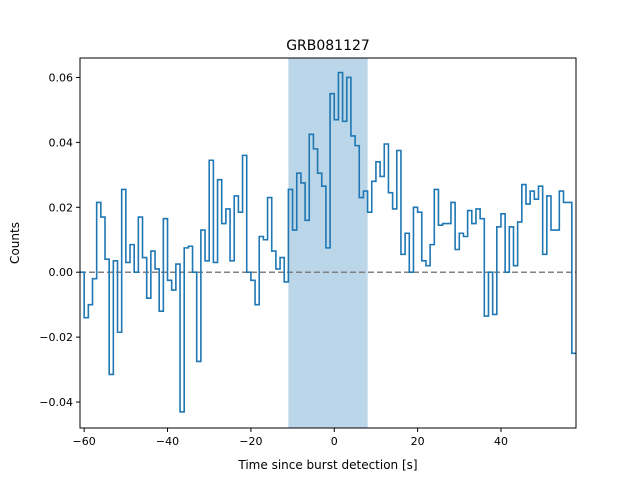 The height and width of the screenshot is (480, 640). What do you see at coordinates (84, 441) in the screenshot?
I see `x-tick-label: −60` at bounding box center [84, 441].